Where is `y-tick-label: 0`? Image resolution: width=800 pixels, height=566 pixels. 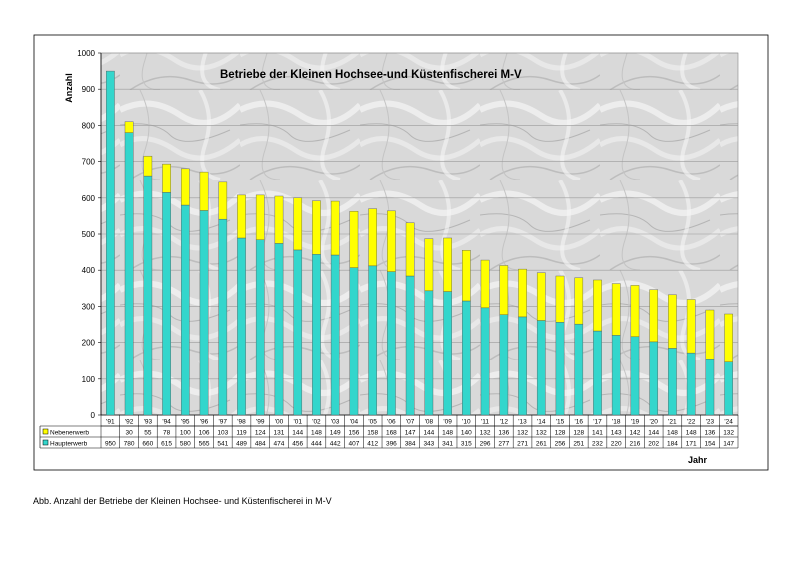 y-tick-label: 0 is located at coordinates (93, 415).